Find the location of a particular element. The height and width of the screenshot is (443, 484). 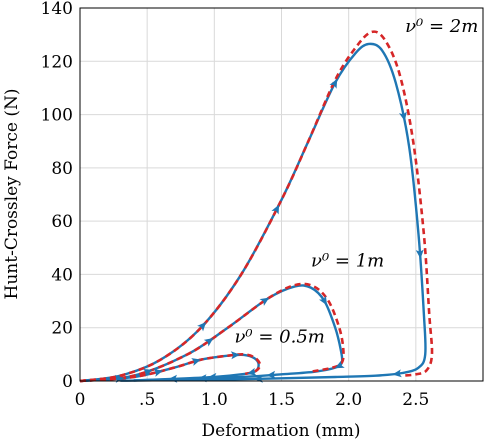

y-tick-label: 80 is located at coordinates (62, 169).